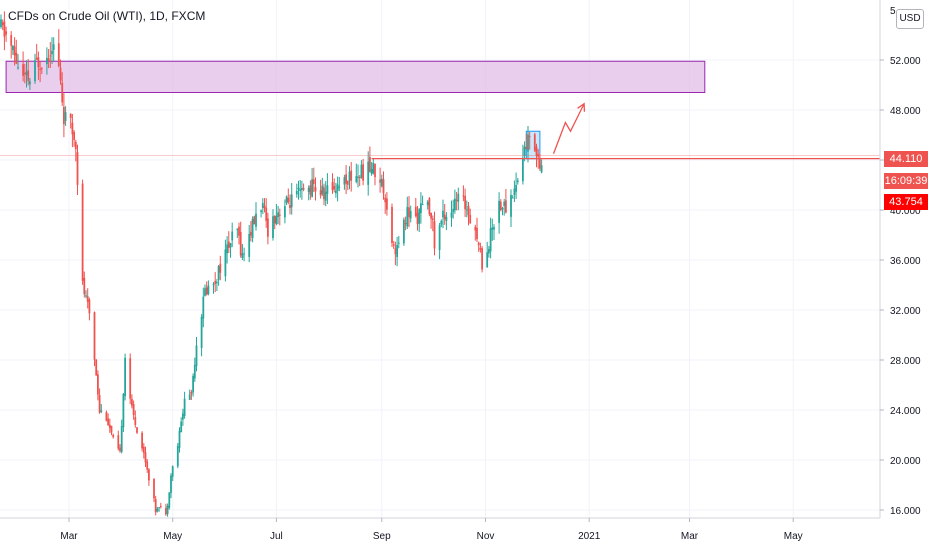  What do you see at coordinates (355, 76) in the screenshot?
I see `supply-zone-rectangle` at bounding box center [355, 76].